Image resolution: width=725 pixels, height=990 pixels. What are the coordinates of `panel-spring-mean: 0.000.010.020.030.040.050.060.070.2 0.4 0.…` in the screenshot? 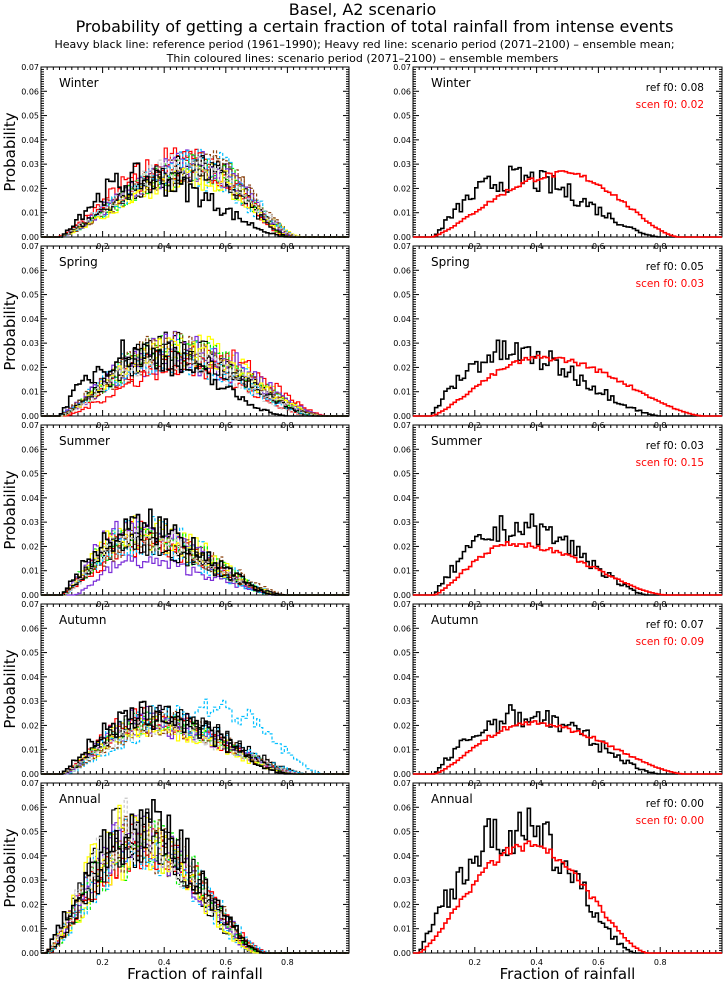 It's located at (558, 336).